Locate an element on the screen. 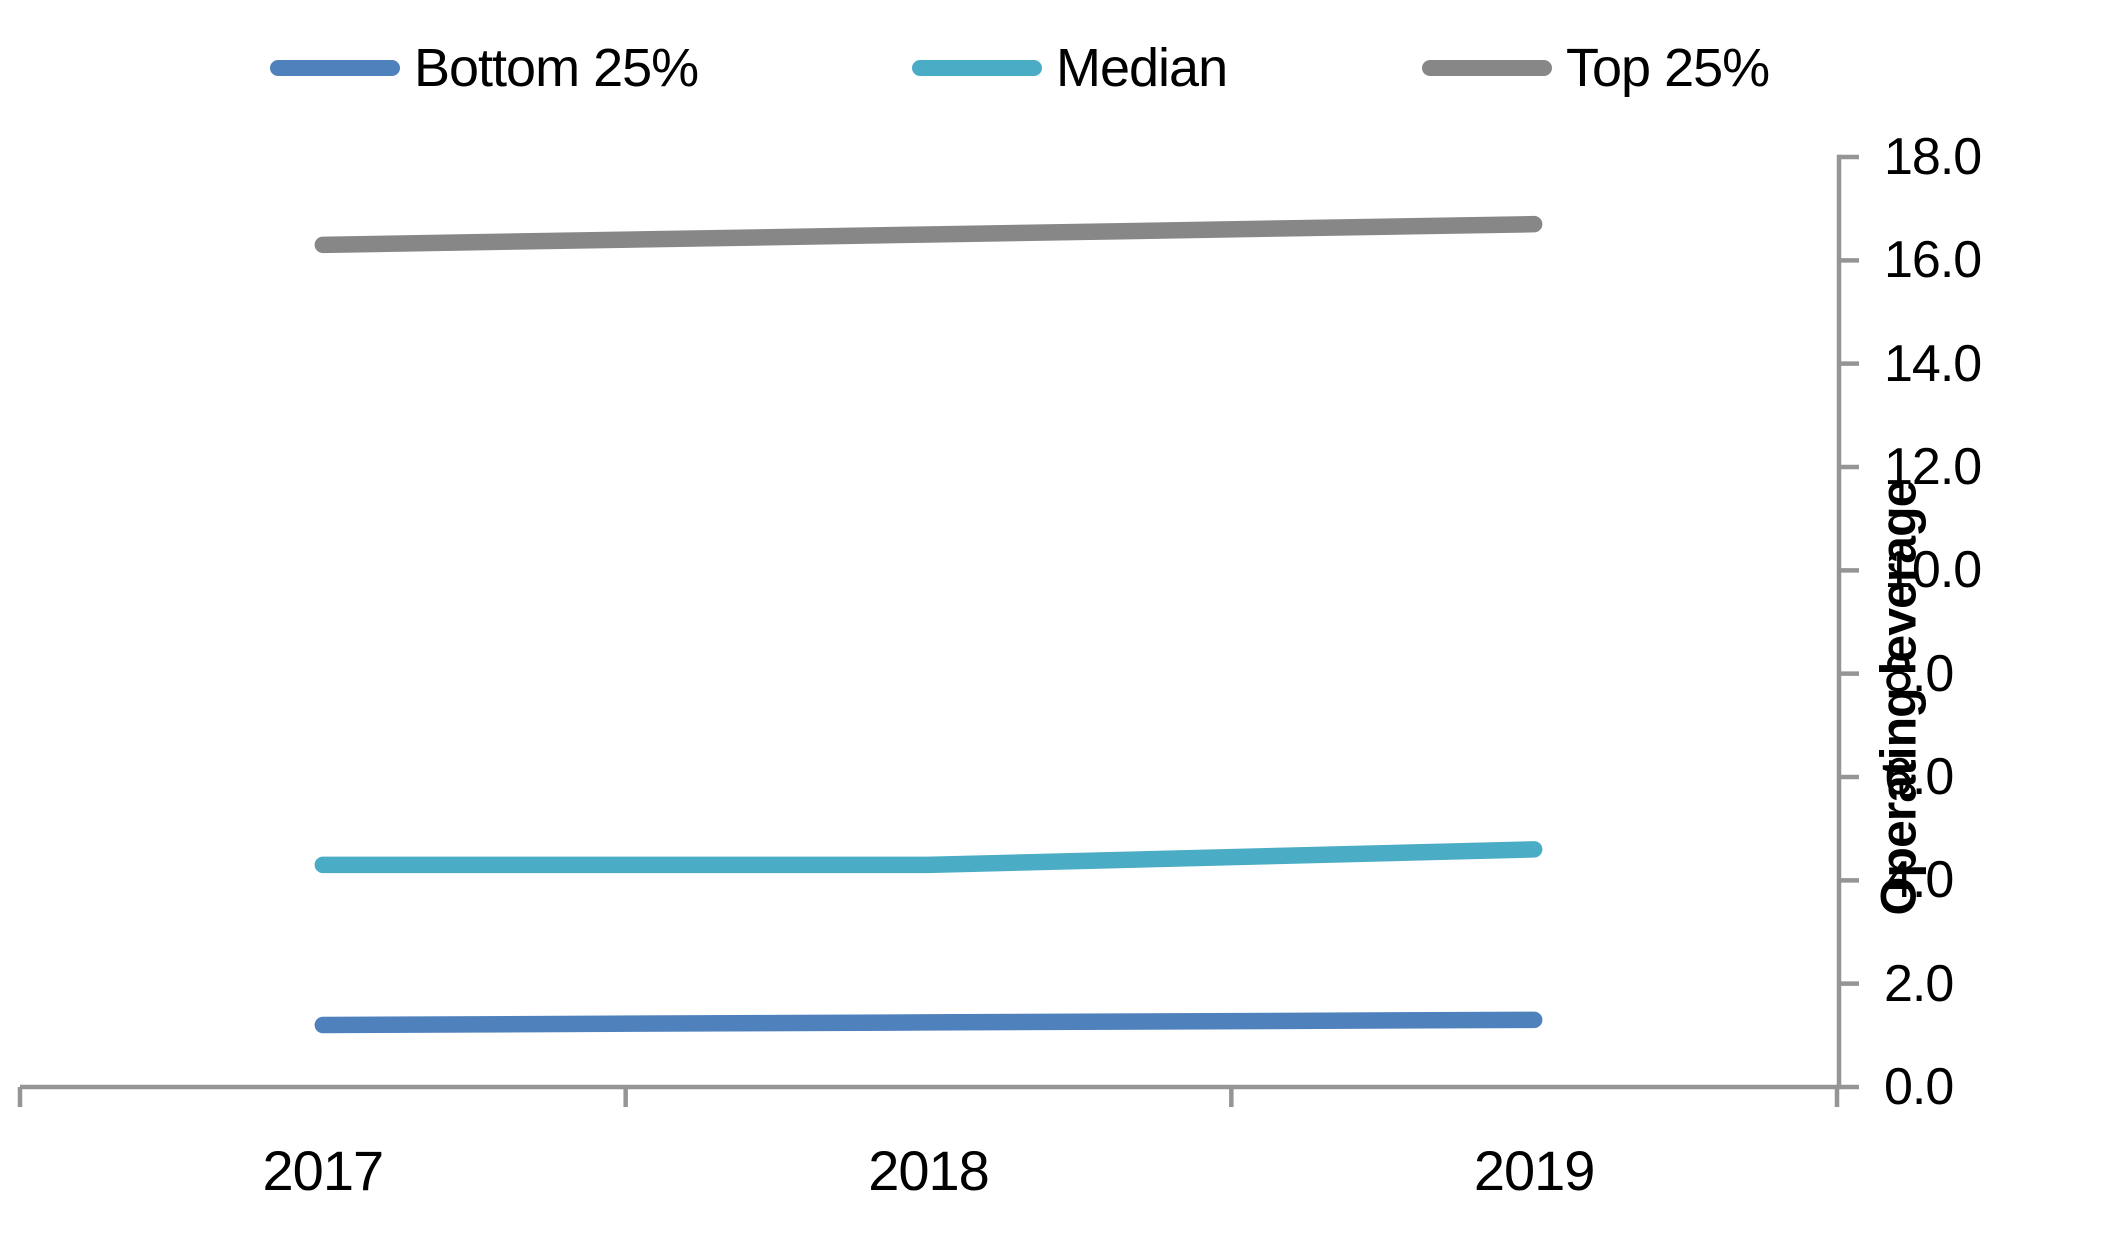 The width and height of the screenshot is (2124, 1244). y-axis-tick-label: 0.0 is located at coordinates (1919, 1087).